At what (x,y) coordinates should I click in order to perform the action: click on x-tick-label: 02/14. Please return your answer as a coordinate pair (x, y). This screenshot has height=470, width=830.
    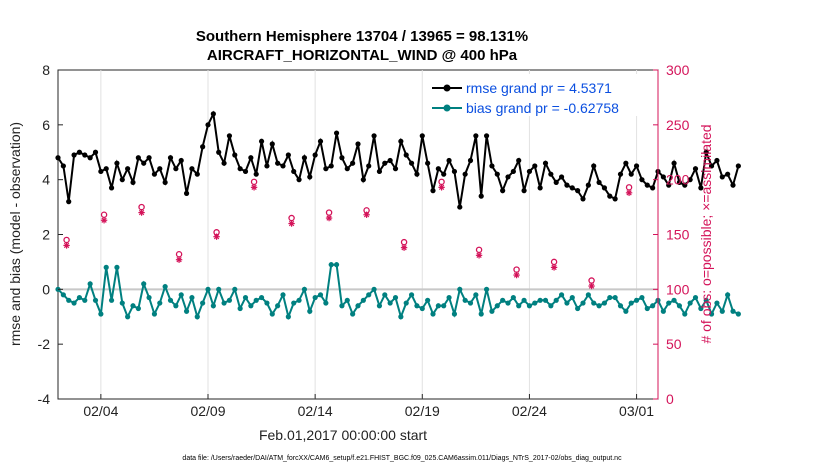
    Looking at the image, I should click on (315, 411).